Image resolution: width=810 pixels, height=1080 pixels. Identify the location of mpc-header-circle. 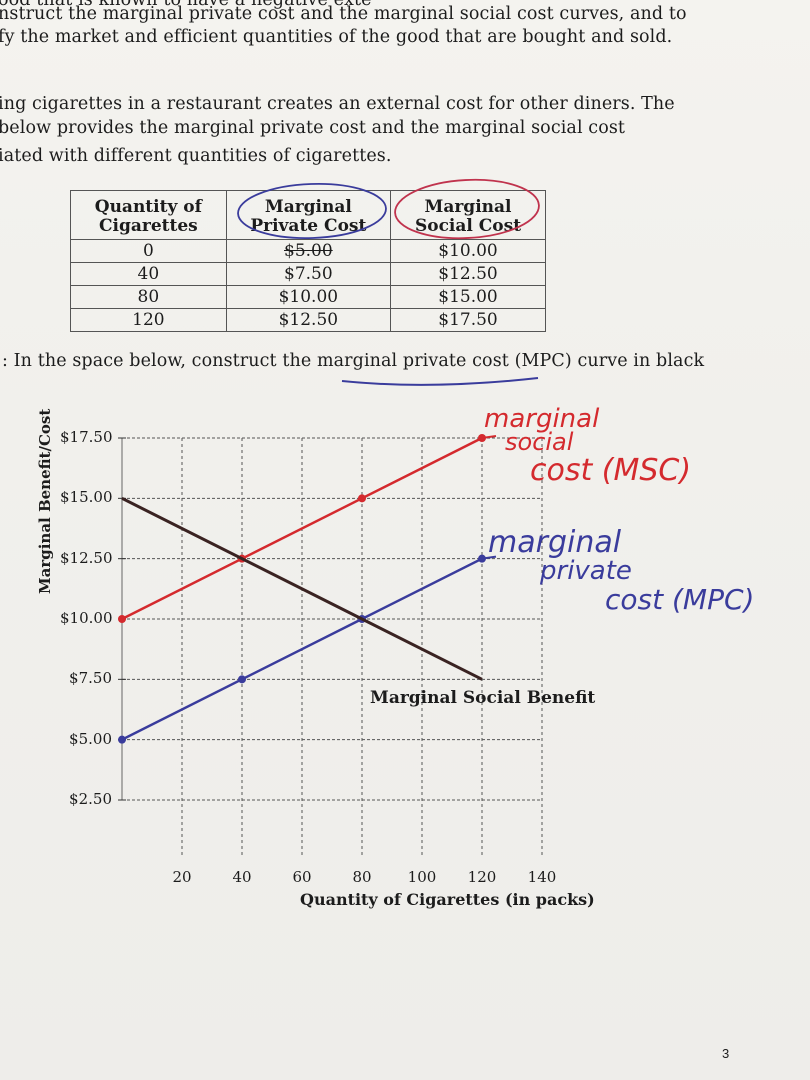
(312, 211).